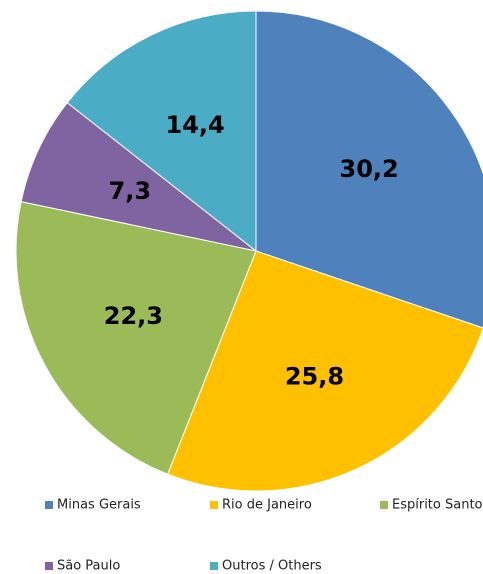  What do you see at coordinates (99, 505) in the screenshot?
I see `legend-label: Minas Gerais` at bounding box center [99, 505].